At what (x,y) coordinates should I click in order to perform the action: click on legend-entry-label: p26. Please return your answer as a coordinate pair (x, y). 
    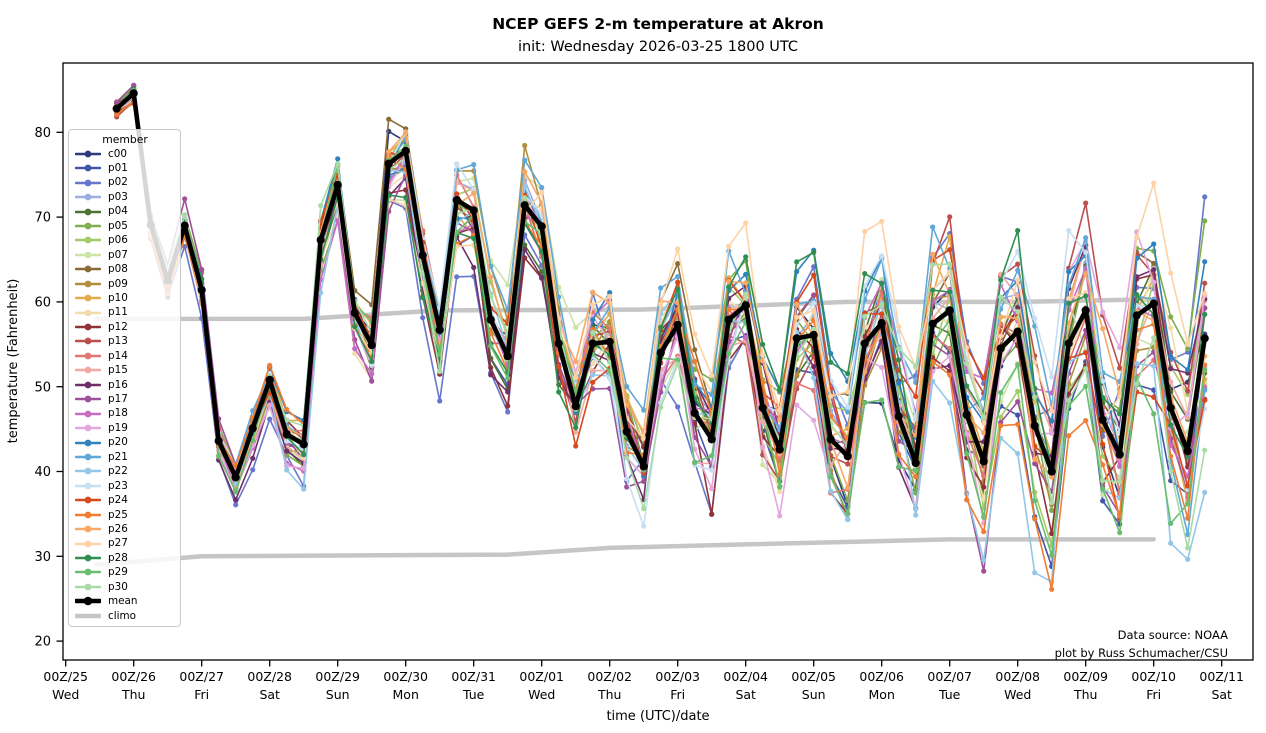
    Looking at the image, I should click on (118, 528).